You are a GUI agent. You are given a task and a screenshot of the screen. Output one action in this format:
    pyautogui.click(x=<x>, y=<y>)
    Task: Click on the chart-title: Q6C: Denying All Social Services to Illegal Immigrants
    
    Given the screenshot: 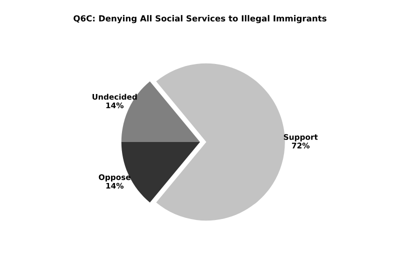 What is the action you would take?
    pyautogui.click(x=200, y=19)
    